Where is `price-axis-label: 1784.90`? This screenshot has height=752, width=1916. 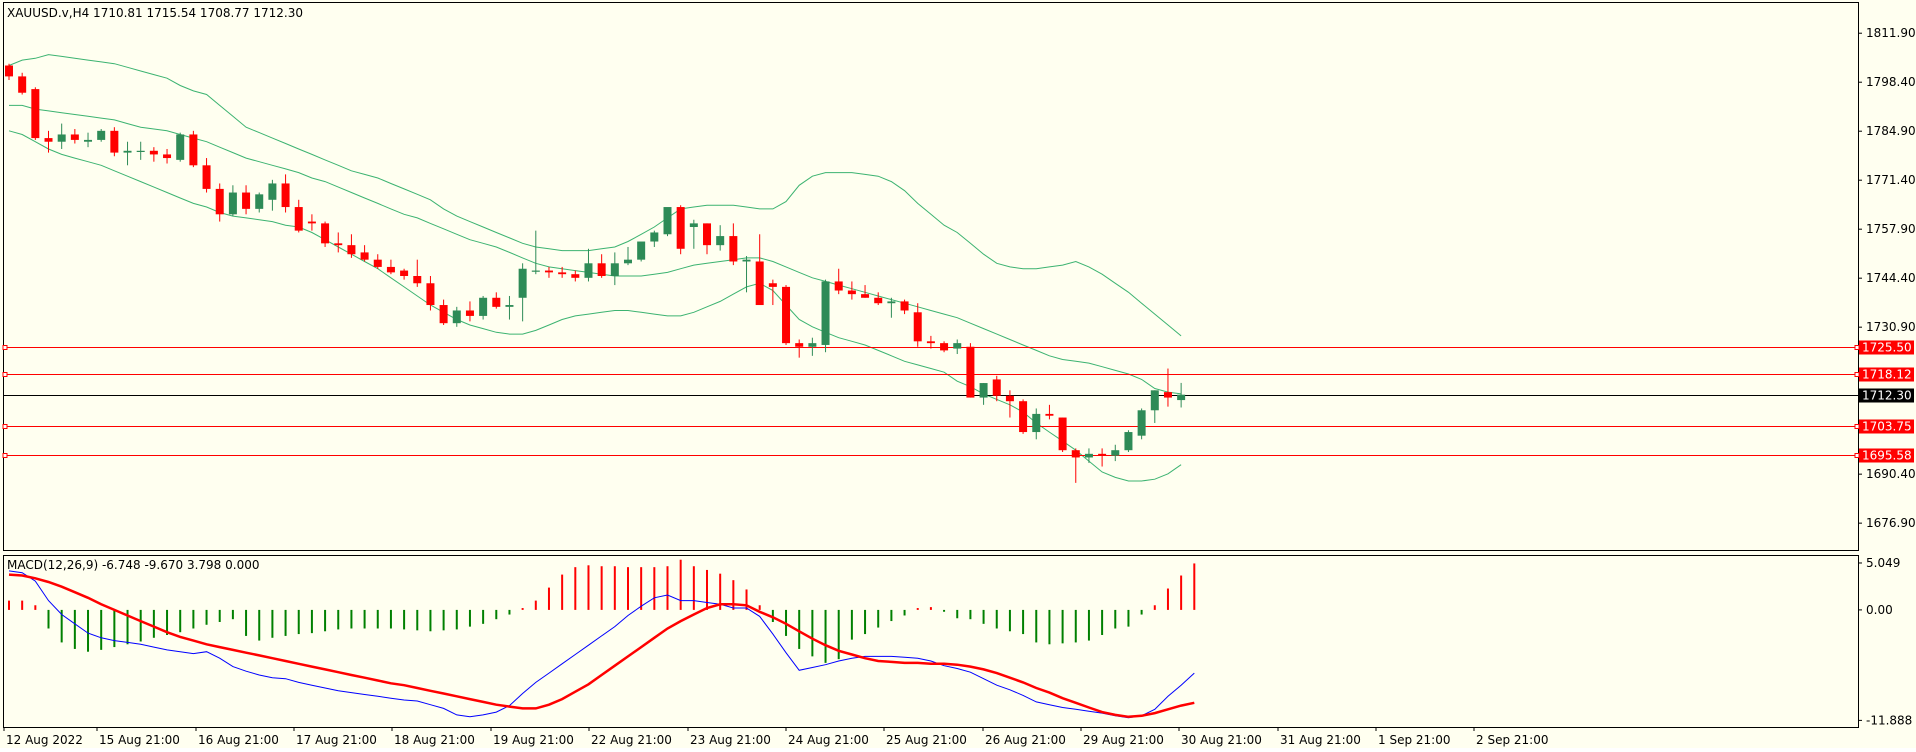
price-axis-label: 1784.90 is located at coordinates (1891, 131).